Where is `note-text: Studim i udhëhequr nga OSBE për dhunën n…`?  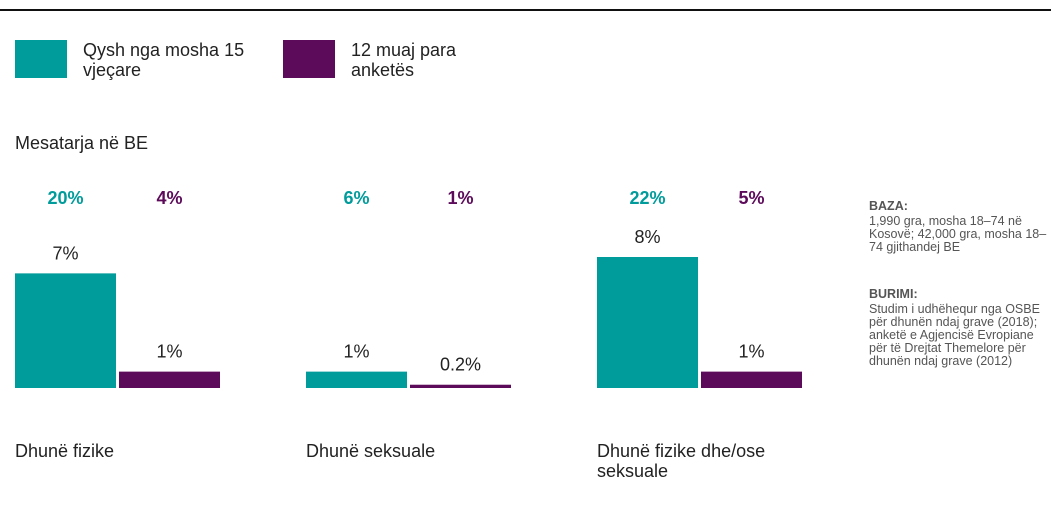 note-text: Studim i udhëhequr nga OSBE për dhunën n… is located at coordinates (954, 335).